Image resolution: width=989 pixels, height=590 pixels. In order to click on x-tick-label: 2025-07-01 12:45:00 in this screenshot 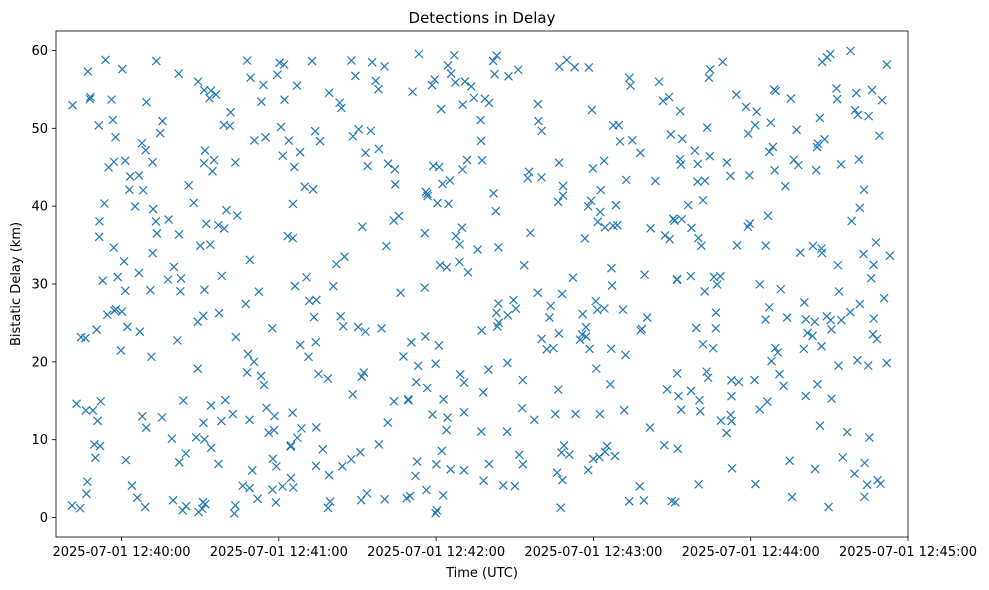, I will do `click(908, 552)`.